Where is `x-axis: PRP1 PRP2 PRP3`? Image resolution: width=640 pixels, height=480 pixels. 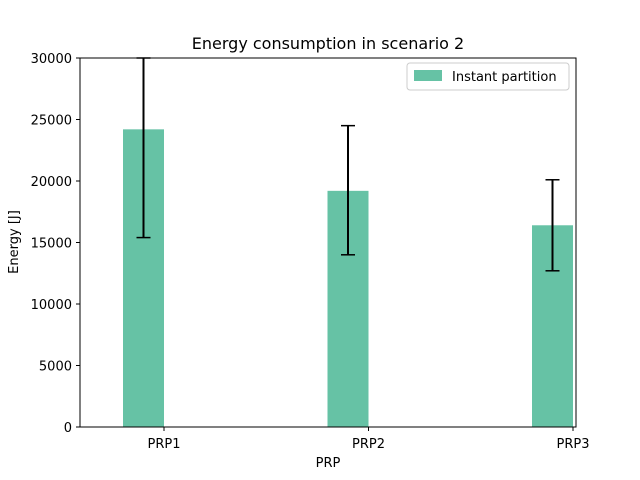 x-axis: PRP1 PRP2 PRP3 is located at coordinates (369, 439).